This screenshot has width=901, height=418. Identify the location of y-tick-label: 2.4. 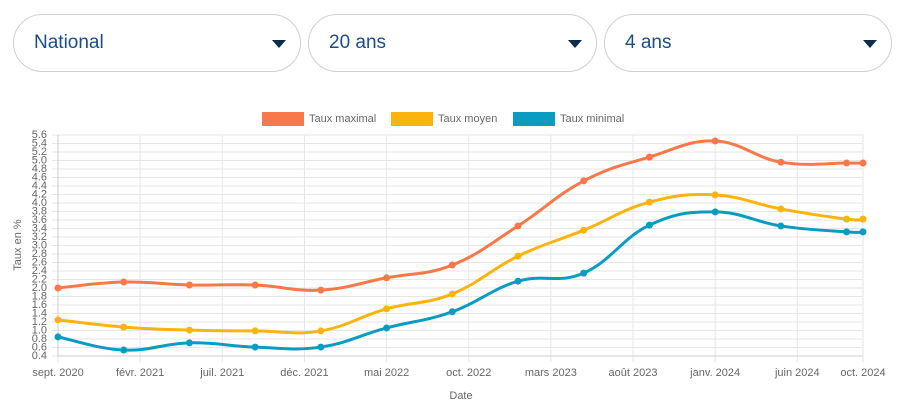
(39, 271).